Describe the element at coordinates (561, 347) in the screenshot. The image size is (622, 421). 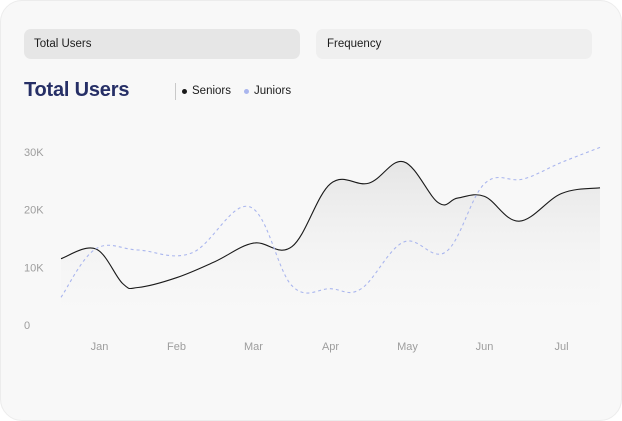
I see `x-tick-label: Jul` at that location.